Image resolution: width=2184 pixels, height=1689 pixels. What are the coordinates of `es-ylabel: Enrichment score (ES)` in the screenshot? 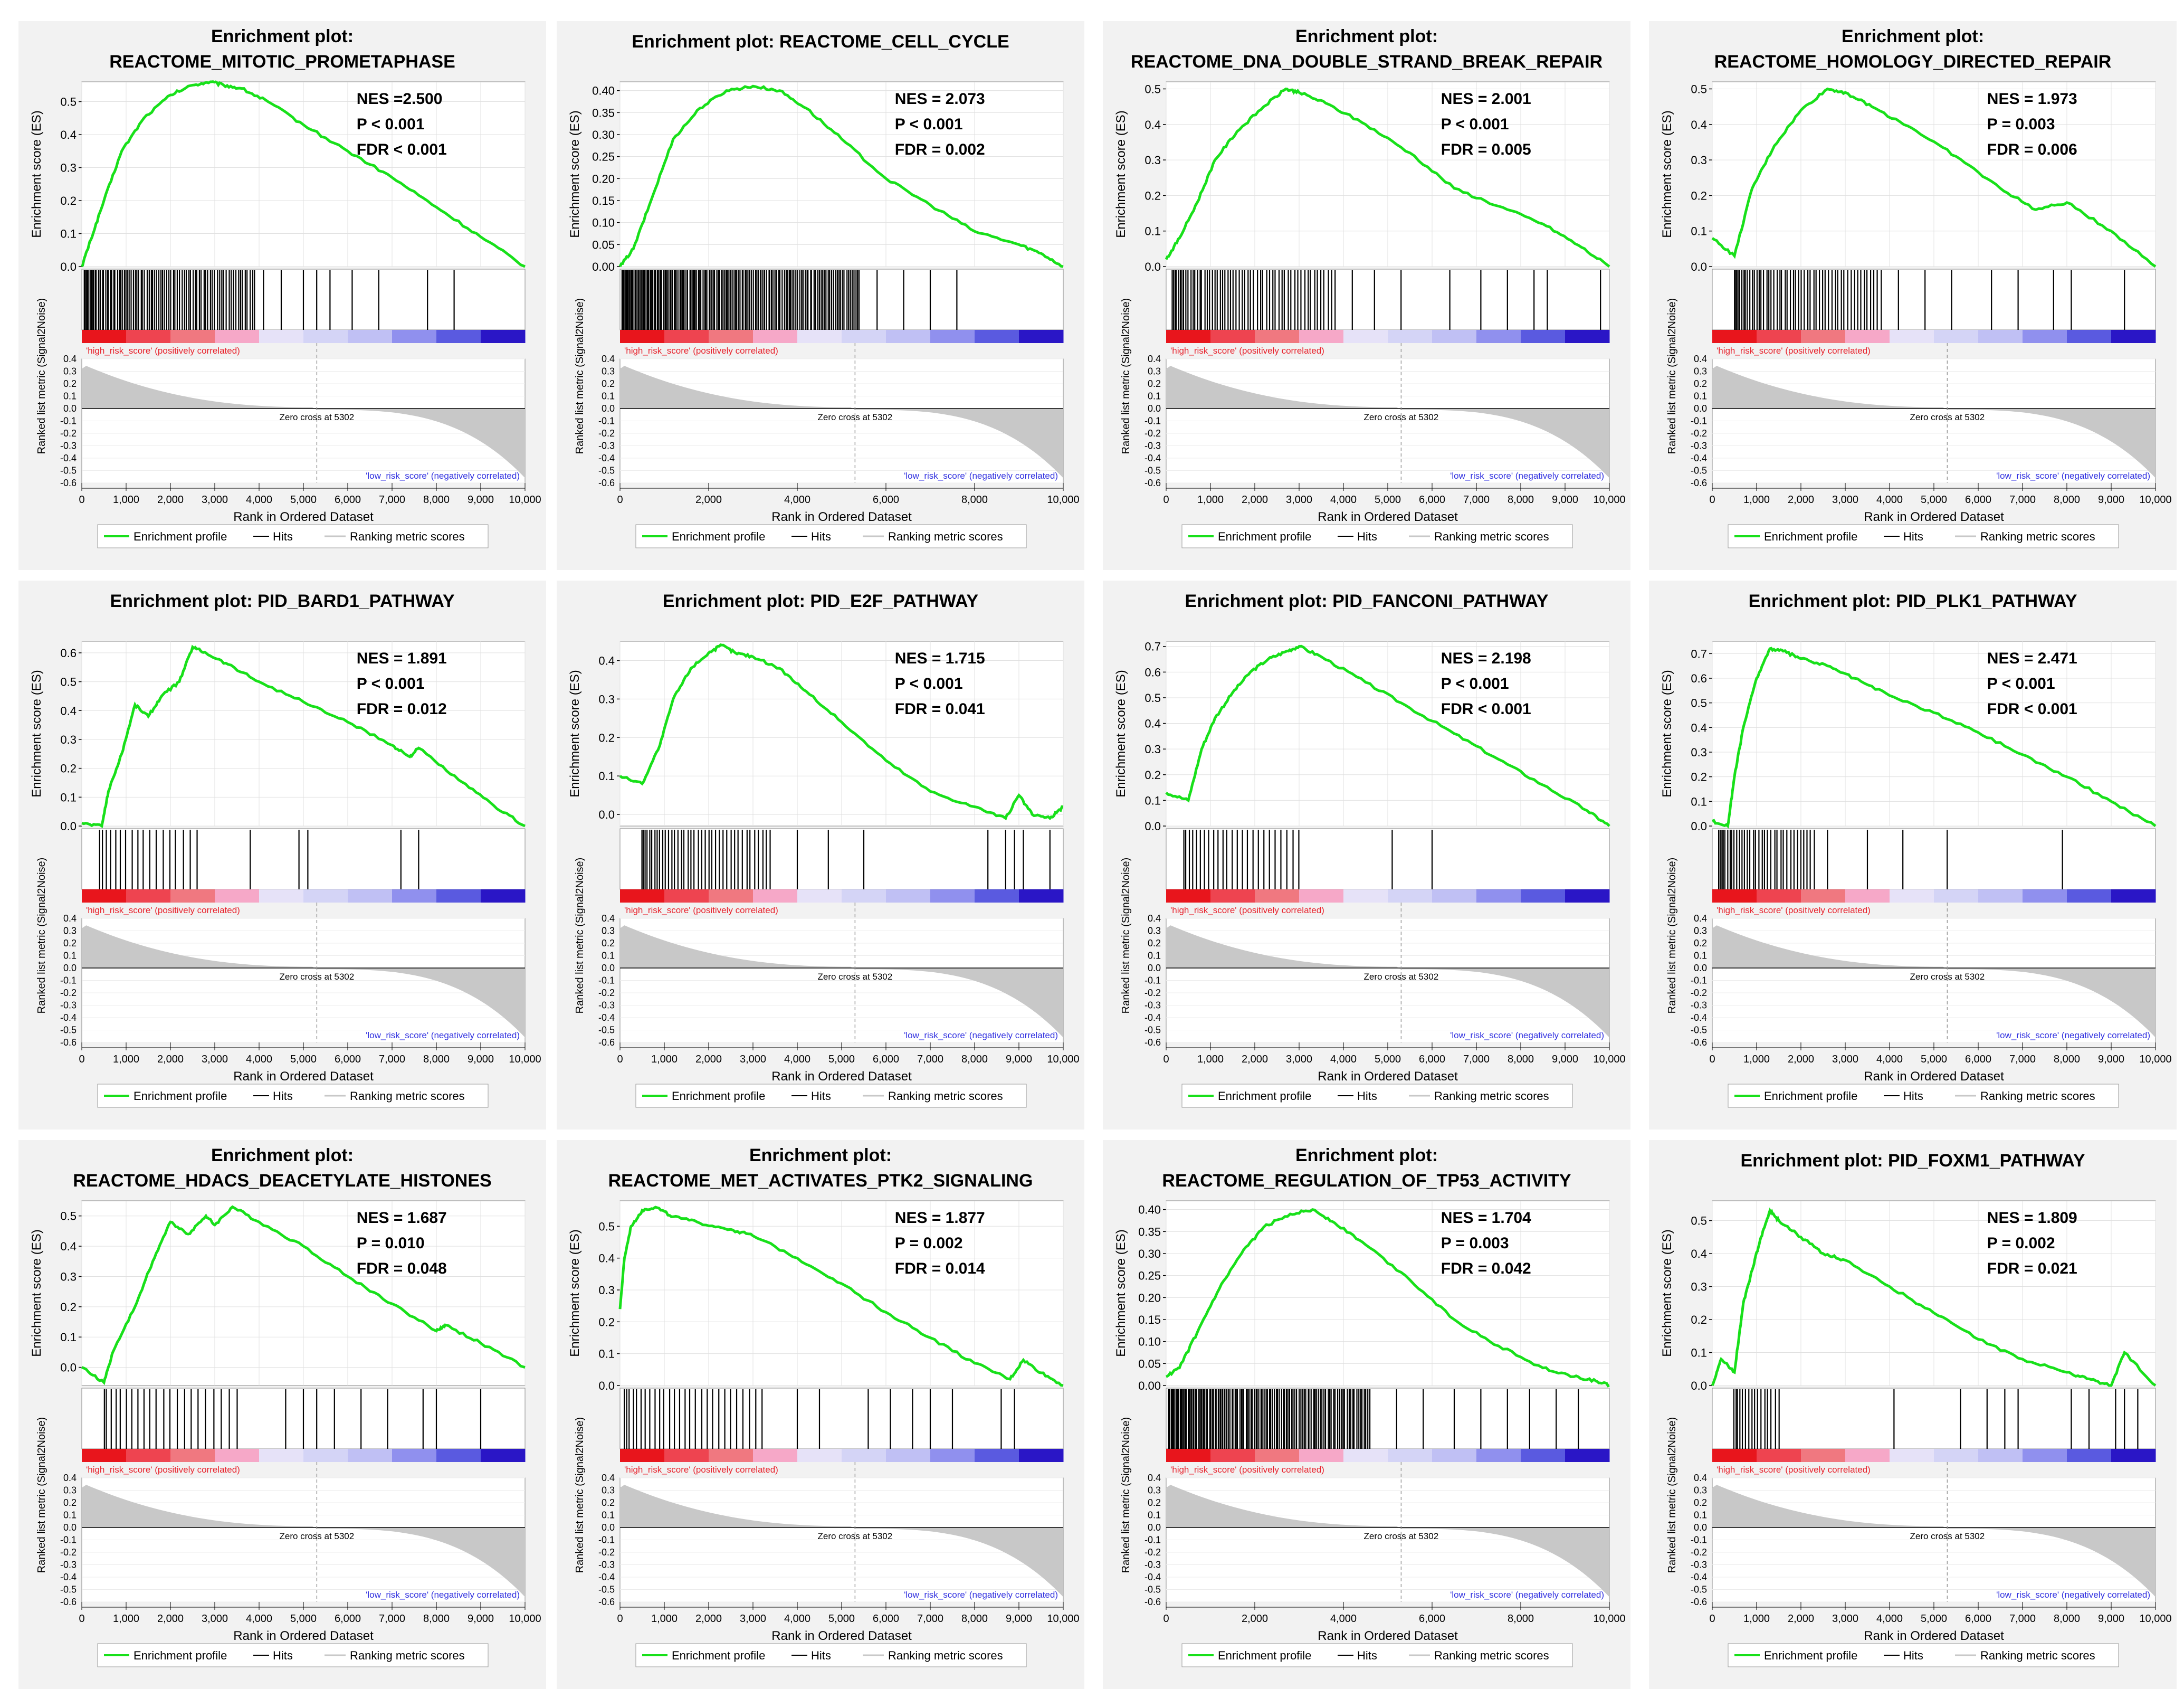 It's located at (1121, 733).